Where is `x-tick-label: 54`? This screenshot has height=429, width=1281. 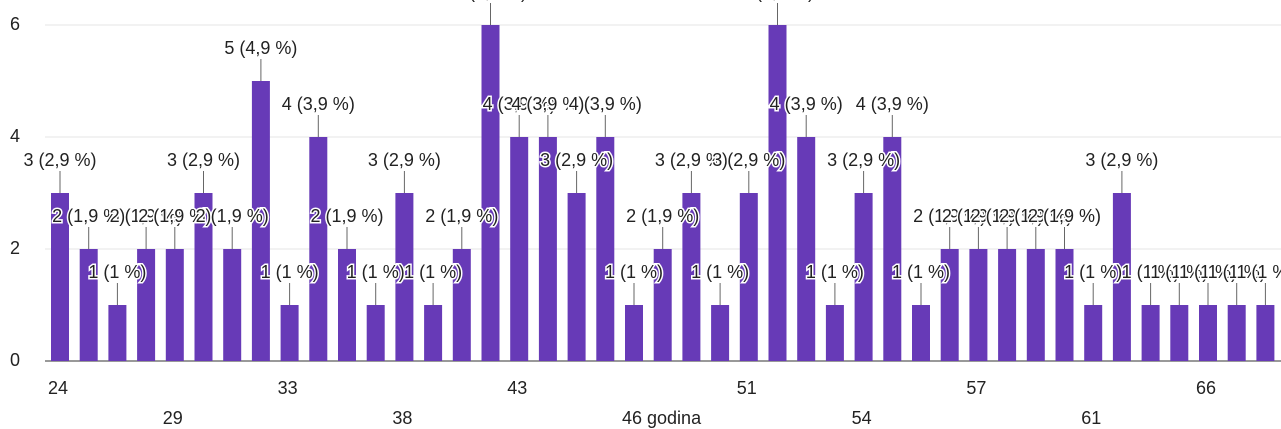 x-tick-label: 54 is located at coordinates (862, 418).